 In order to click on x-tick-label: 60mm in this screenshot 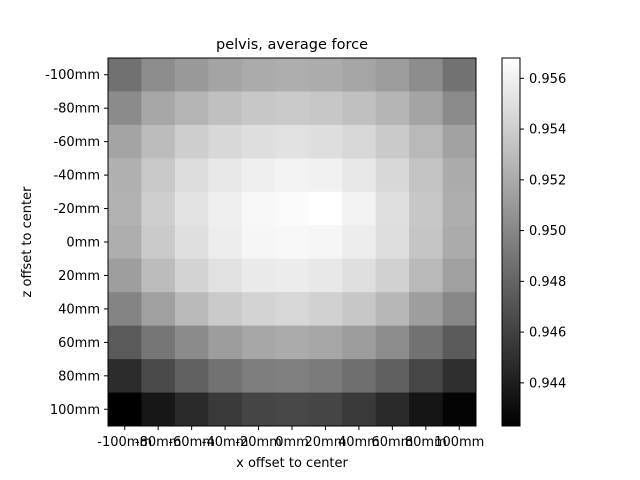, I will do `click(392, 442)`.